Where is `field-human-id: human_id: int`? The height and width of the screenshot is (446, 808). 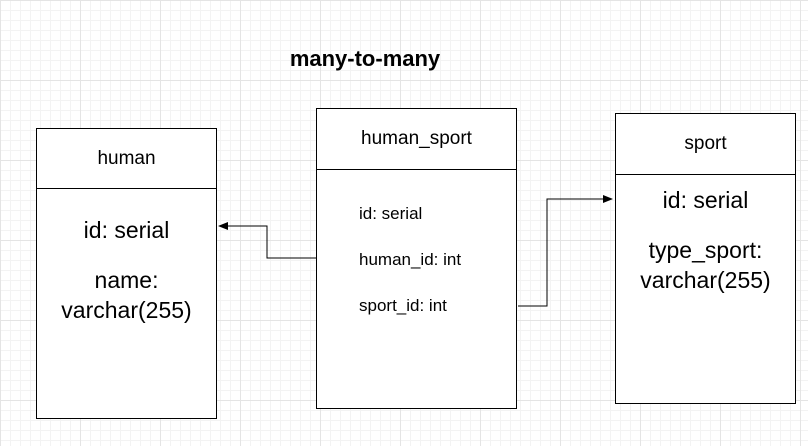
field-human-id: human_id: int is located at coordinates (410, 259).